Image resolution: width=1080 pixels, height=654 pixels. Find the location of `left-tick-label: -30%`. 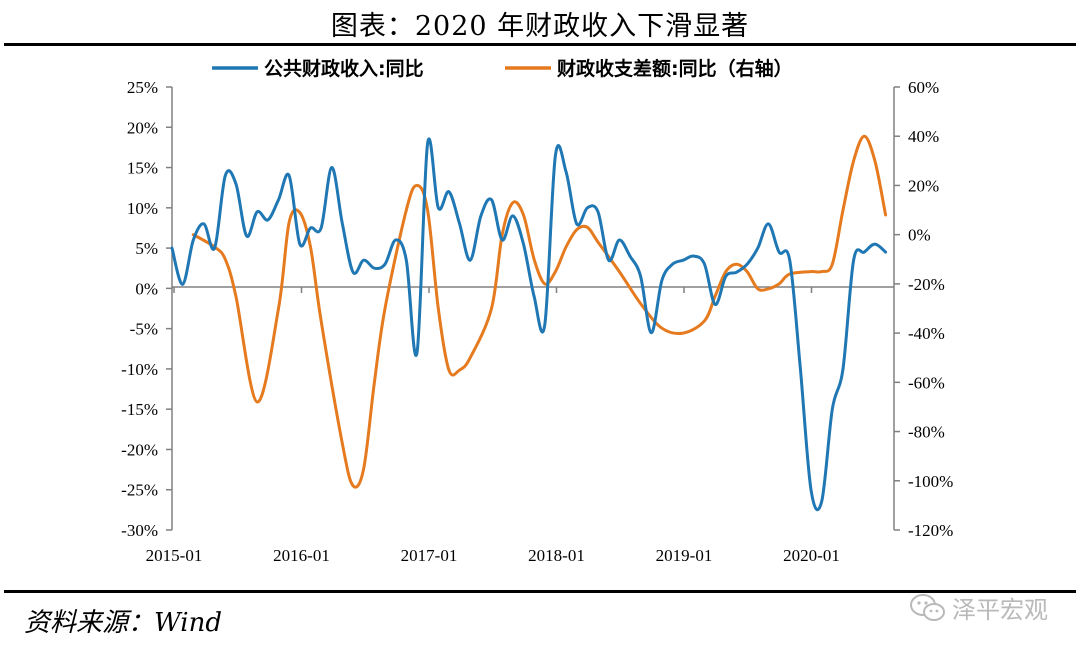

left-tick-label: -30% is located at coordinates (139, 530).